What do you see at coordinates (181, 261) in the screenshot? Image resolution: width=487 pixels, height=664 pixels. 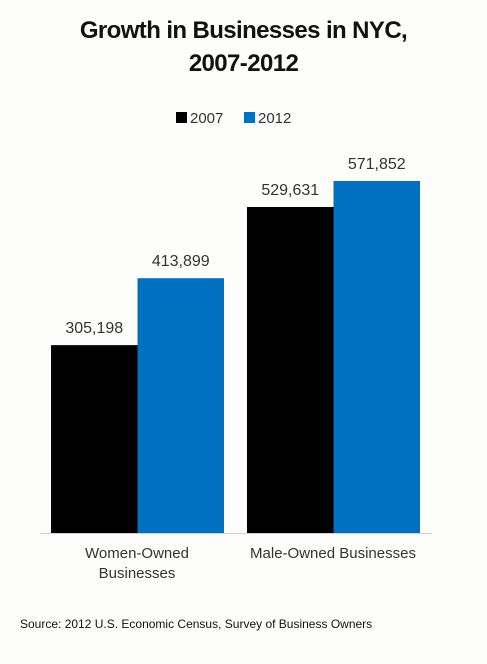 I see `value-label: 413,899` at bounding box center [181, 261].